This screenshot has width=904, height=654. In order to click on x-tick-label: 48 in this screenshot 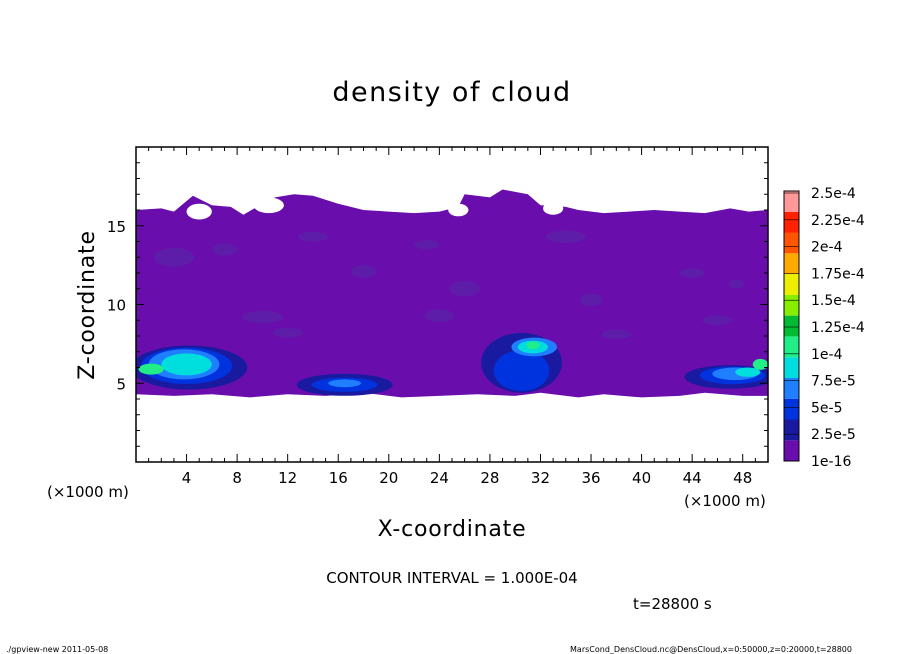, I will do `click(742, 478)`.